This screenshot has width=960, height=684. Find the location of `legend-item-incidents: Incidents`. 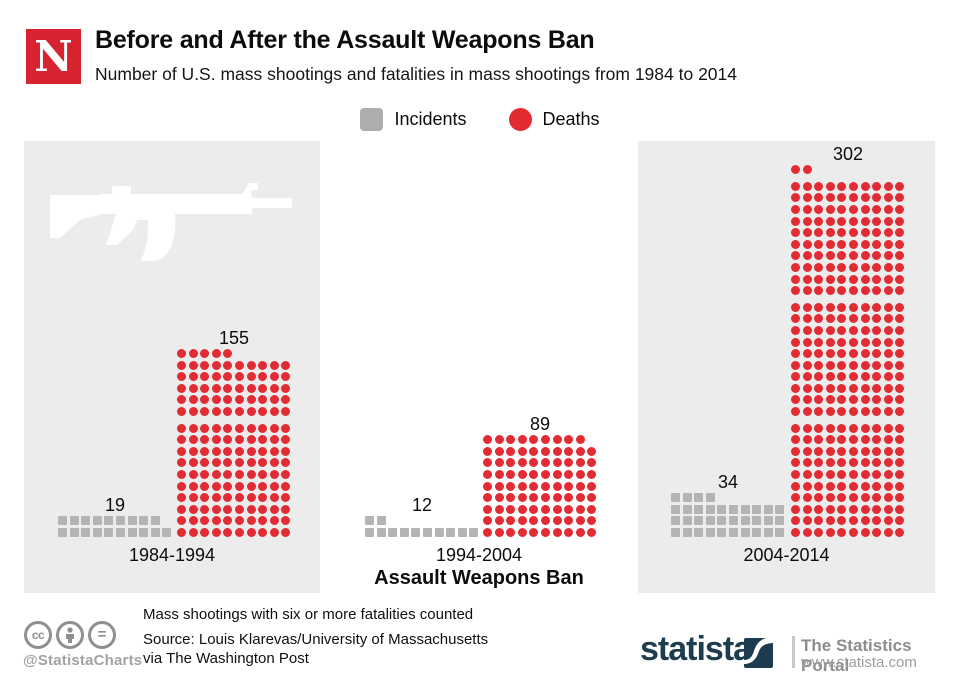

legend-item-incidents: Incidents is located at coordinates (413, 119).